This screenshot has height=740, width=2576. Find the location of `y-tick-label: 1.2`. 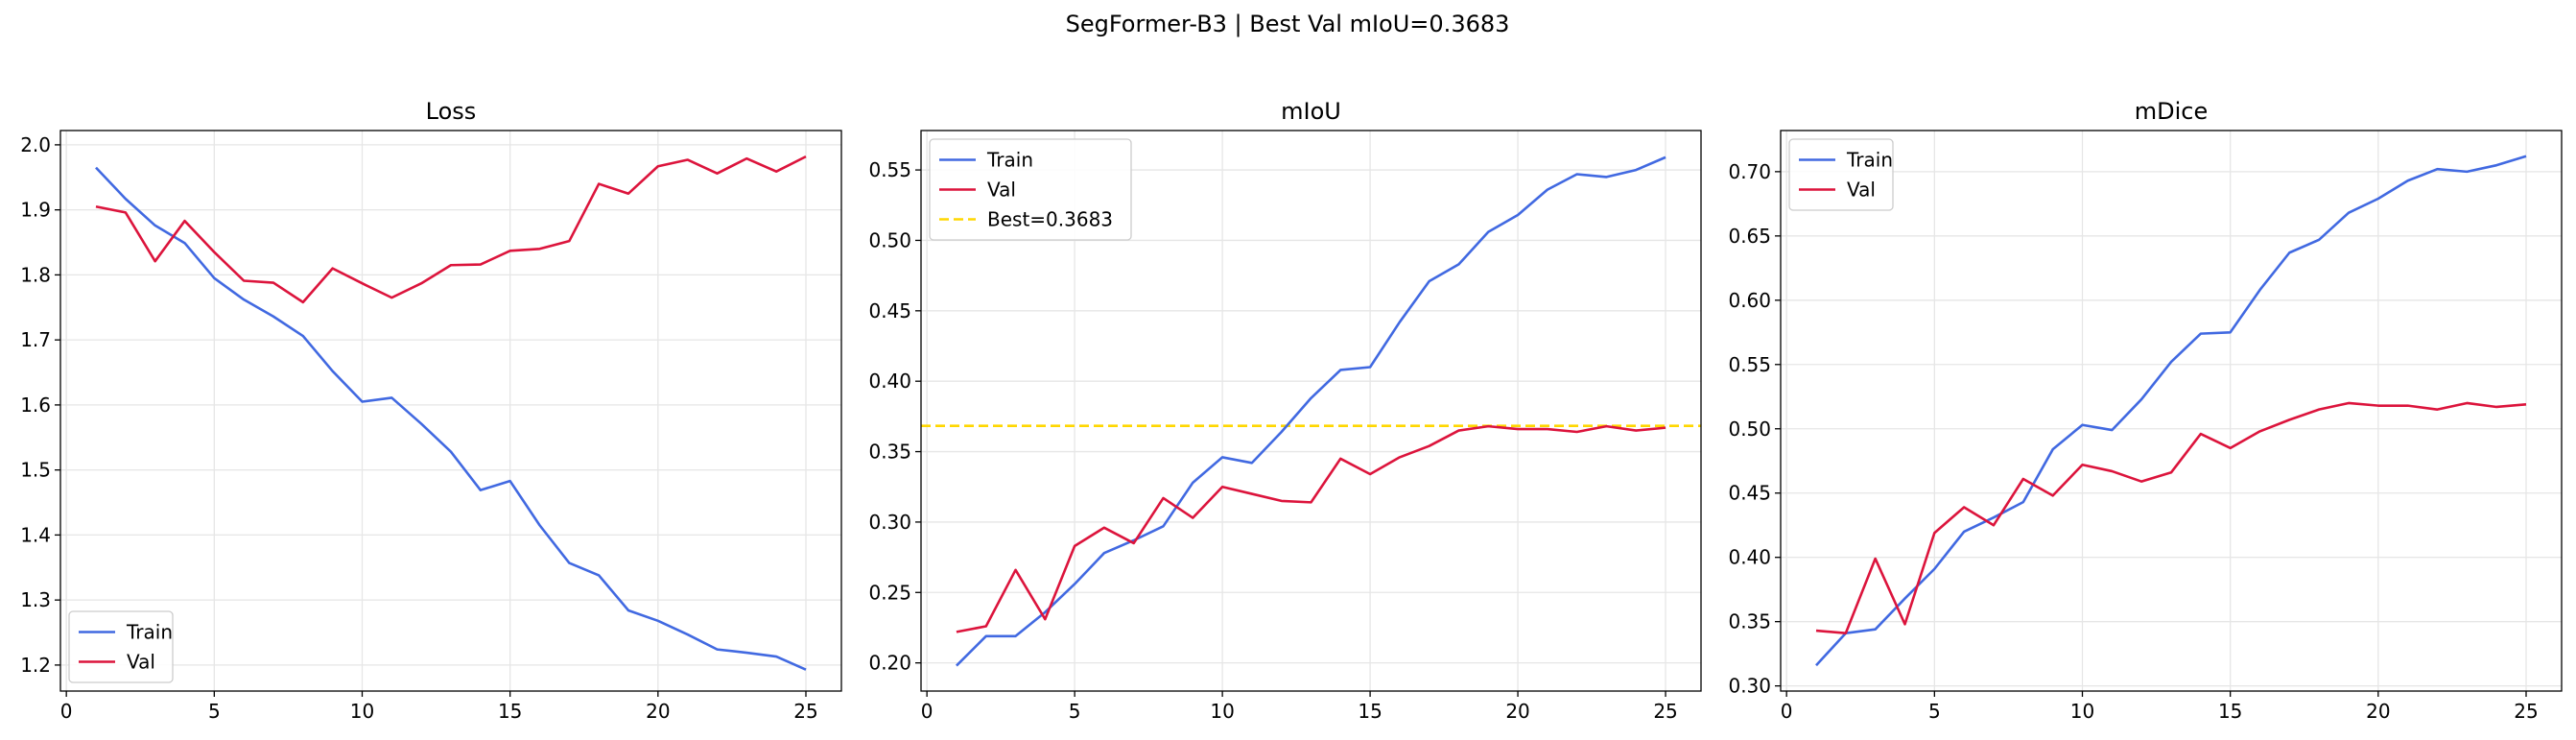

y-tick-label: 1.2 is located at coordinates (35, 665).